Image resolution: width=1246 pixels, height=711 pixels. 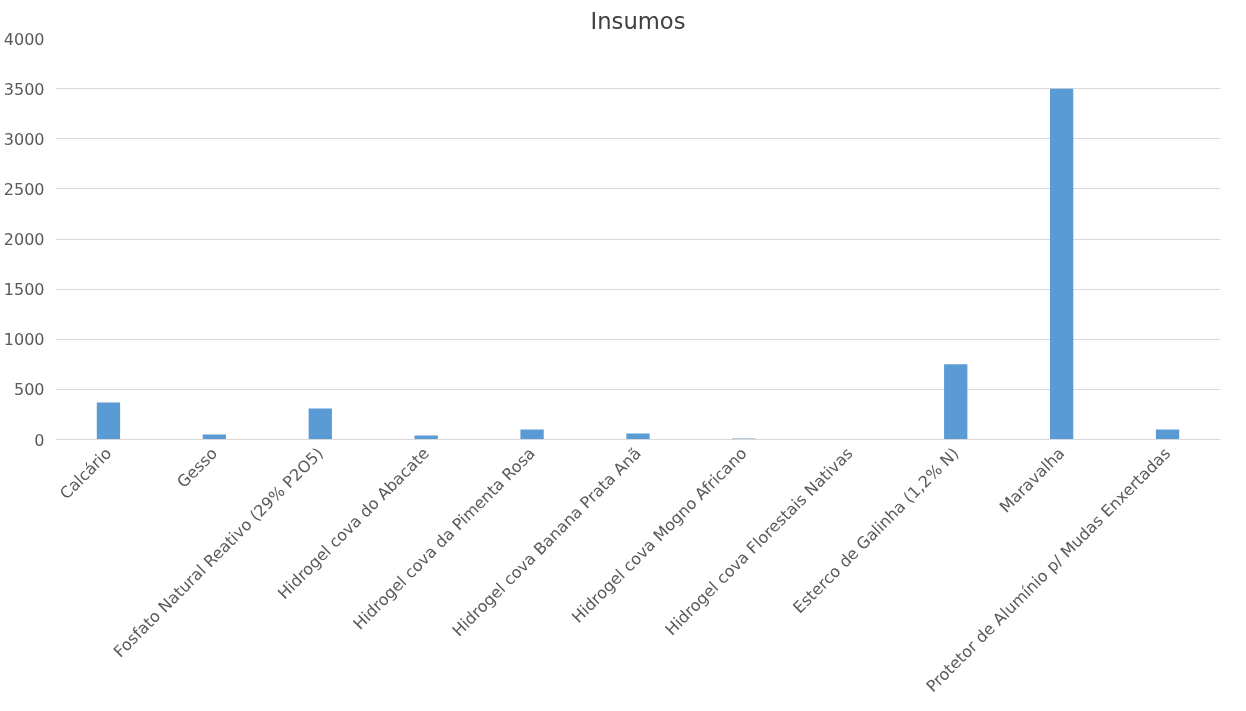 What do you see at coordinates (24, 139) in the screenshot?
I see `y-tick-label: 3000` at bounding box center [24, 139].